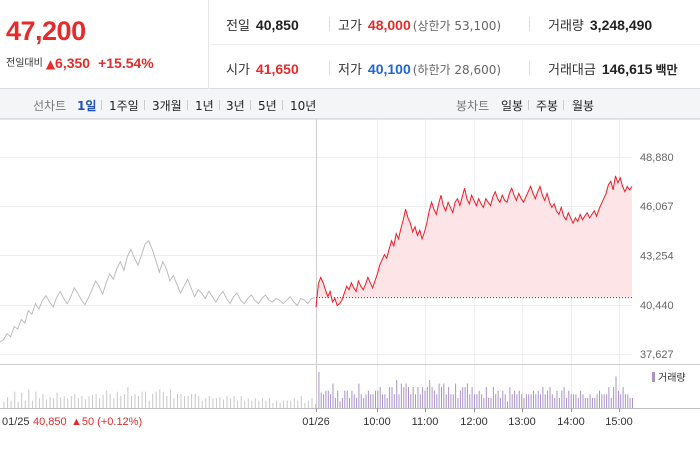 The height and width of the screenshot is (450, 700). Describe the element at coordinates (547, 106) in the screenshot. I see `candle-weekly-tab: 주봉` at that location.